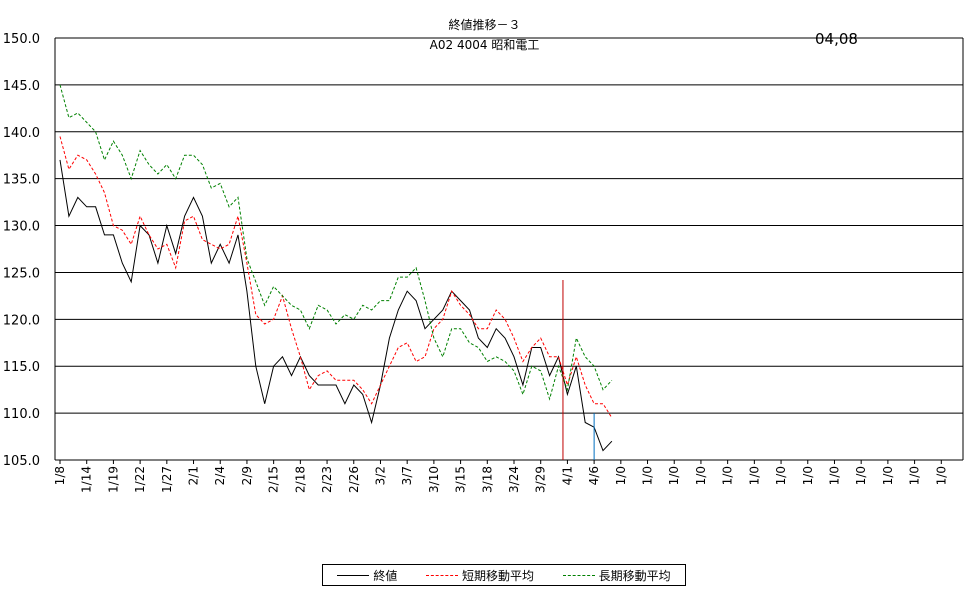 The image size is (969, 592). What do you see at coordinates (567, 475) in the screenshot?
I see `x-tick-label: 4/1` at bounding box center [567, 475].